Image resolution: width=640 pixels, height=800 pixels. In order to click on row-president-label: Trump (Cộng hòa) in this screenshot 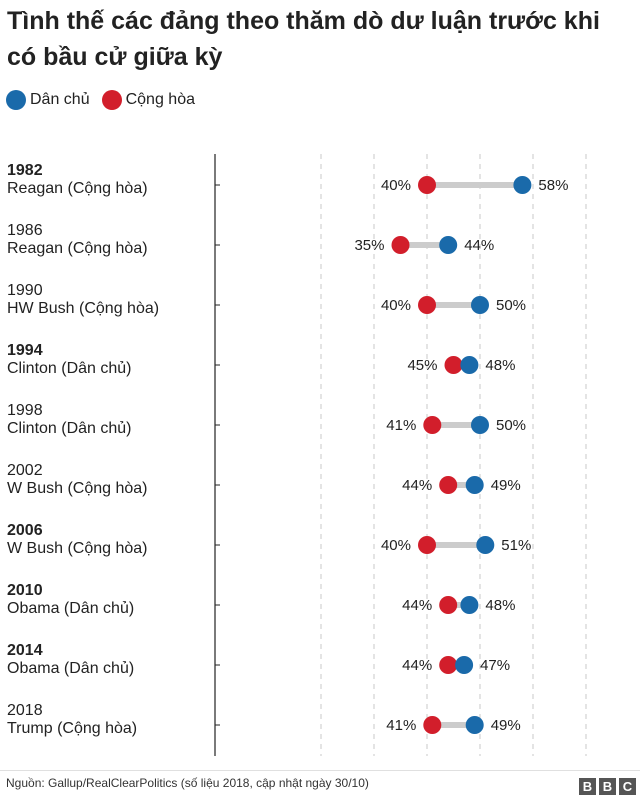, I will do `click(72, 728)`.